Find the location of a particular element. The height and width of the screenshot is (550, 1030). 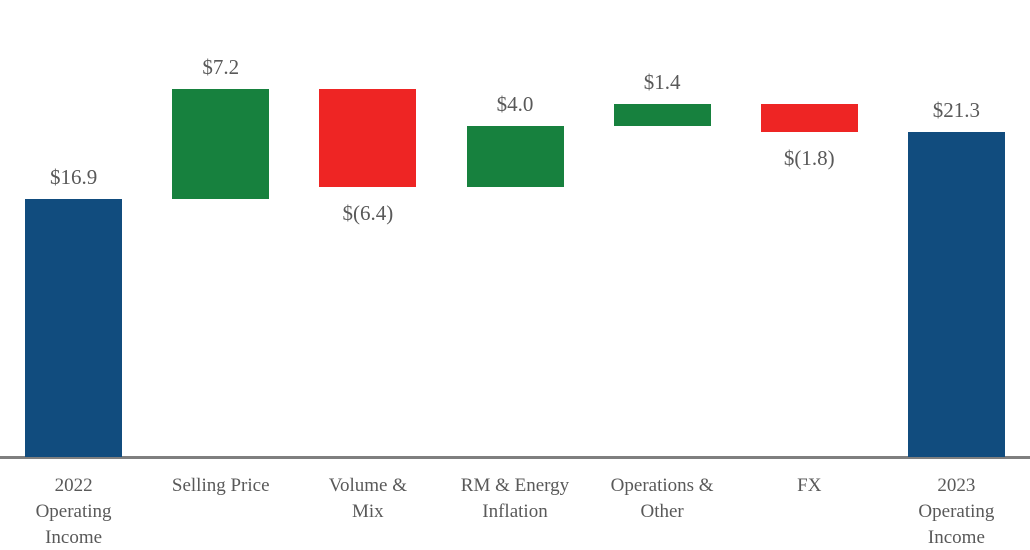

value-label-selling-price: $7.2 is located at coordinates (221, 66).